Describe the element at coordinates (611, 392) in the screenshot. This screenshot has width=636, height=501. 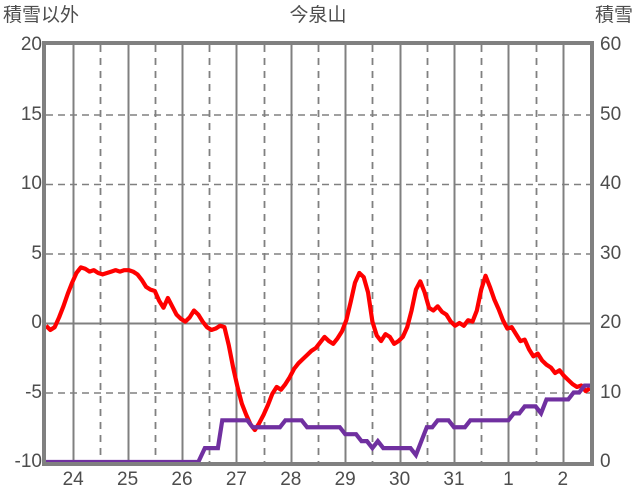
I see `right-axis-tick-label: 10` at that location.